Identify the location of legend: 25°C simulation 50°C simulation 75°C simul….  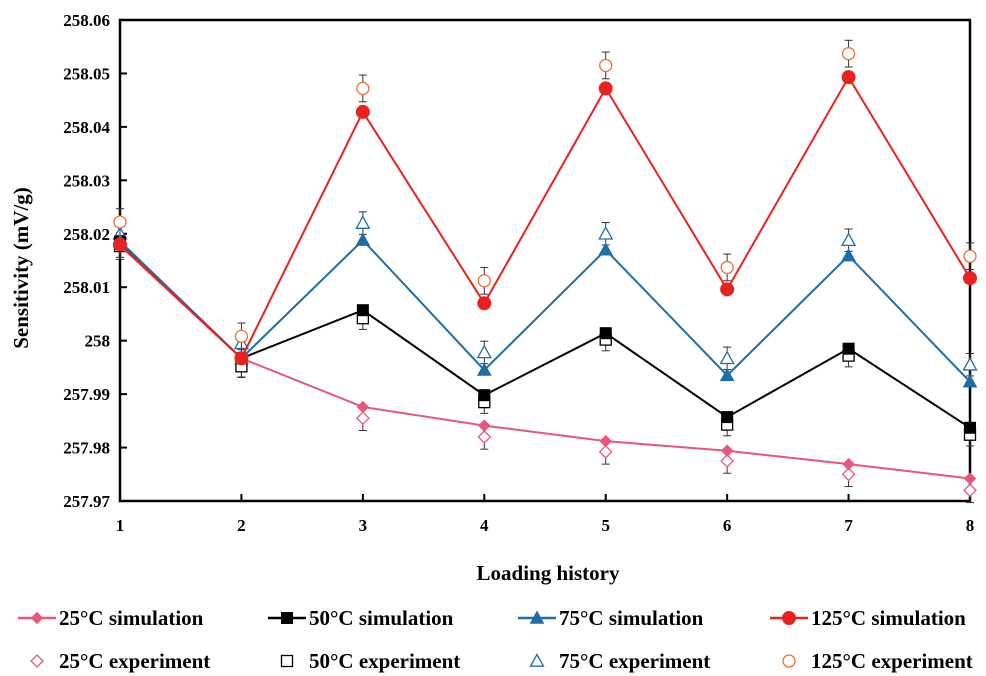
(495, 639).